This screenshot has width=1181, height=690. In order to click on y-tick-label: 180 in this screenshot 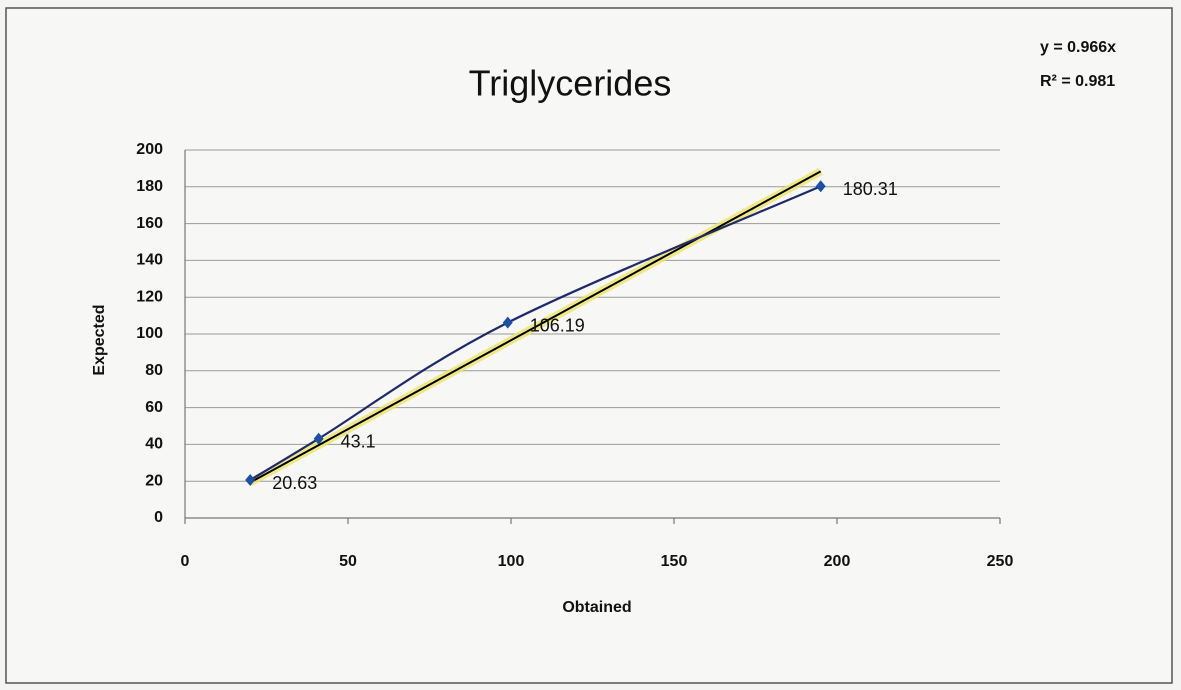, I will do `click(149, 186)`.